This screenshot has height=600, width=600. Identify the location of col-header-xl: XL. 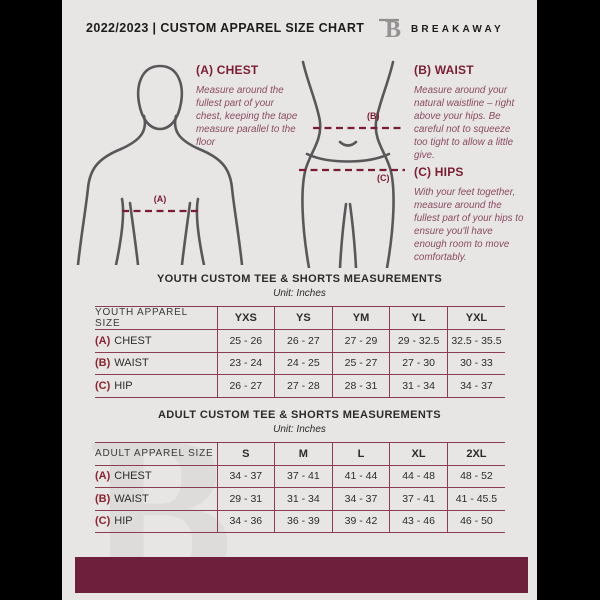
(418, 453).